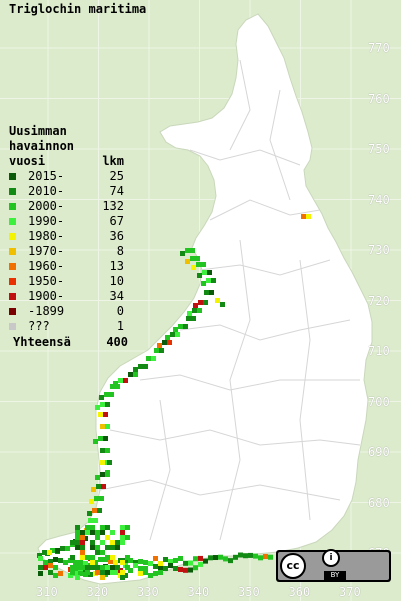 The height and width of the screenshot is (601, 401). What do you see at coordinates (379, 48) in the screenshot?
I see `y-axis-label: 770` at bounding box center [379, 48].